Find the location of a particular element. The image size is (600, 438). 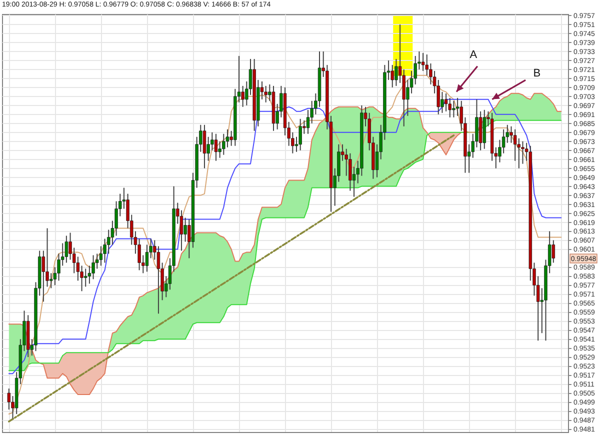

annotation: A is located at coordinates (474, 54).